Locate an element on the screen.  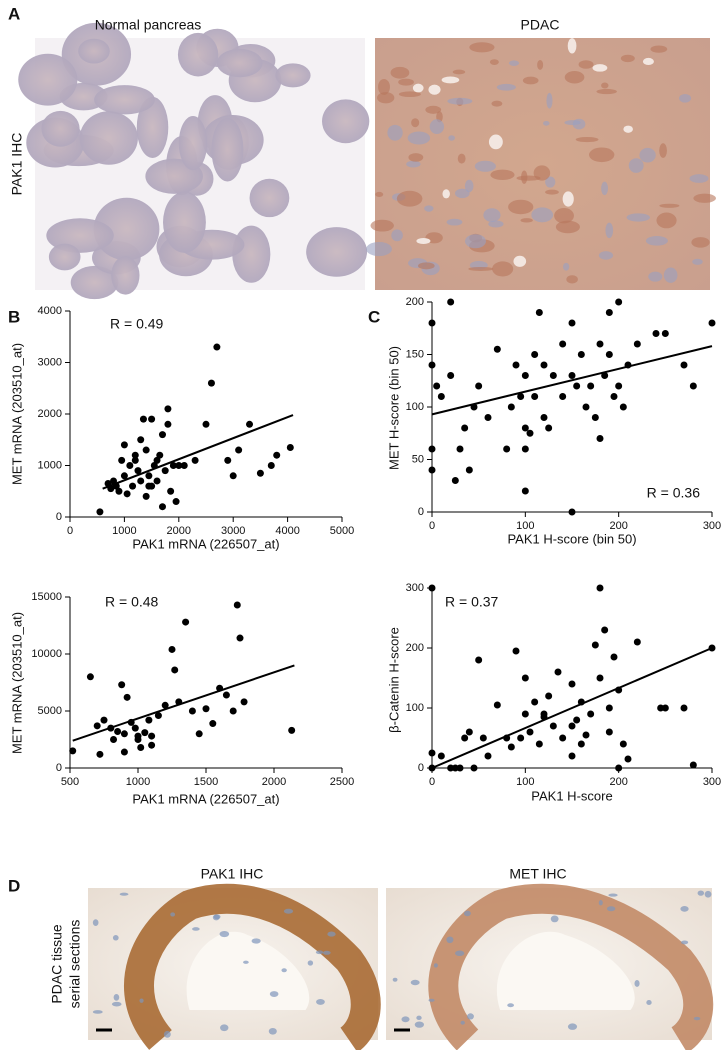
row-label: PDAC tissue is located at coordinates (57, 964).